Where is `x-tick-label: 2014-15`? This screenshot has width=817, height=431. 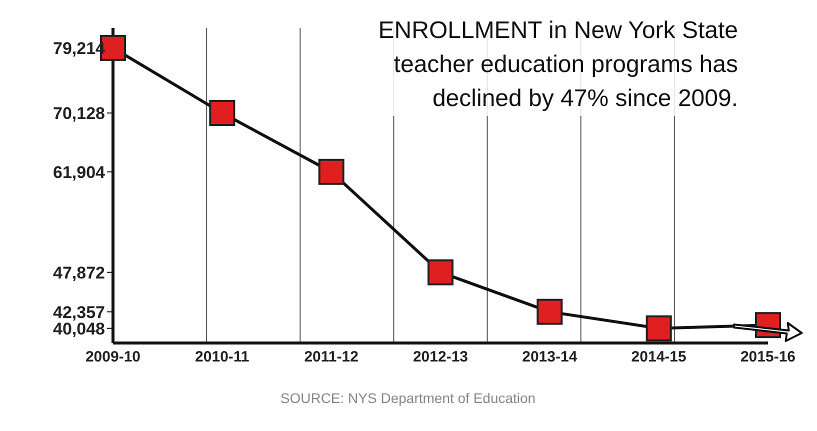
x-tick-label: 2014-15 is located at coordinates (658, 357).